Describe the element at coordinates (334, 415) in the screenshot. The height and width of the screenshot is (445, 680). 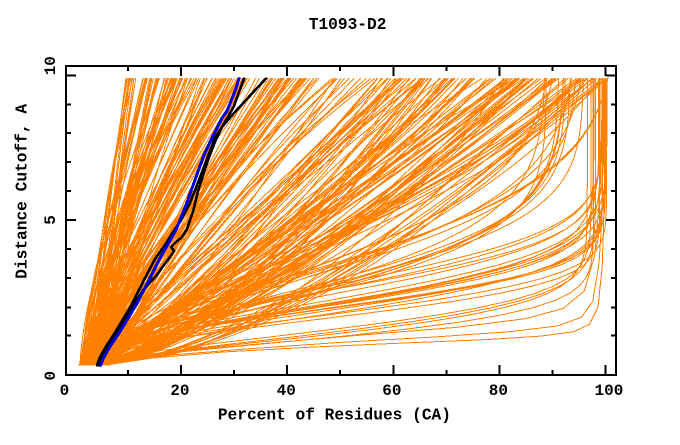
I see `svg-text: Percent of Residues (CA)` at that location.